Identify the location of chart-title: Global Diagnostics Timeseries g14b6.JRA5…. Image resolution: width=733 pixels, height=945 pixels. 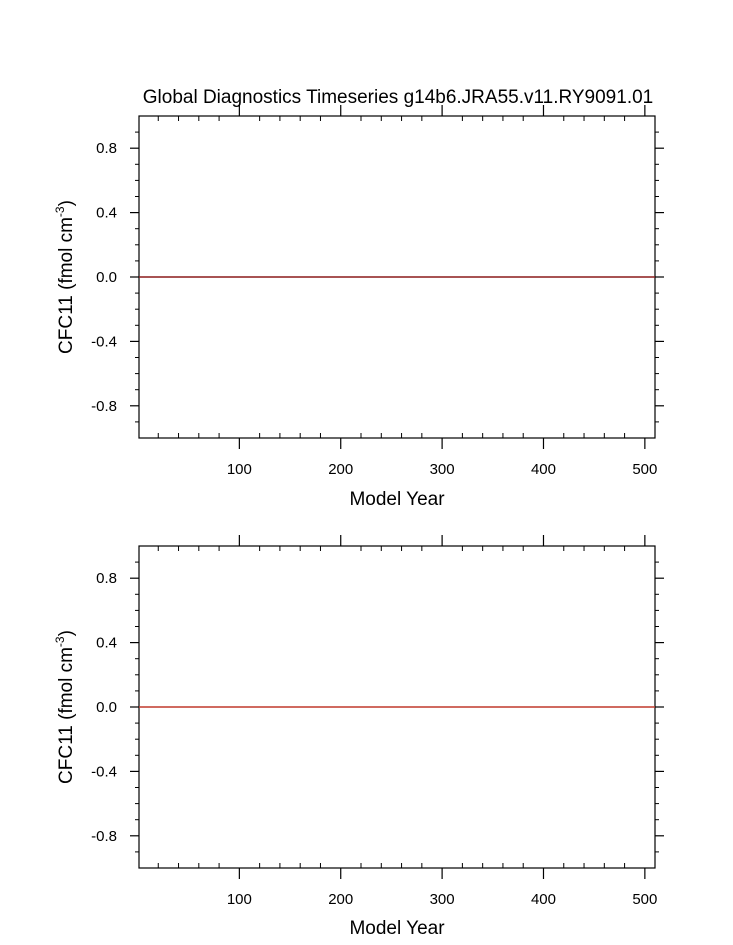
(398, 97).